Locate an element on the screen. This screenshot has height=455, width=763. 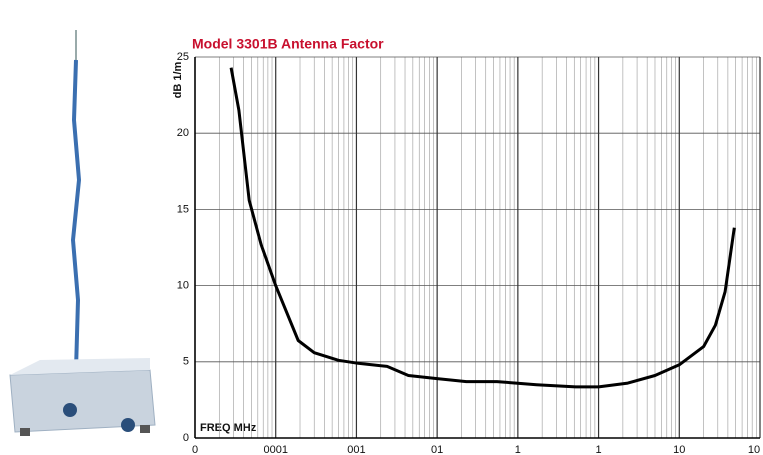
y-tick-label: 5 is located at coordinates (186, 362).